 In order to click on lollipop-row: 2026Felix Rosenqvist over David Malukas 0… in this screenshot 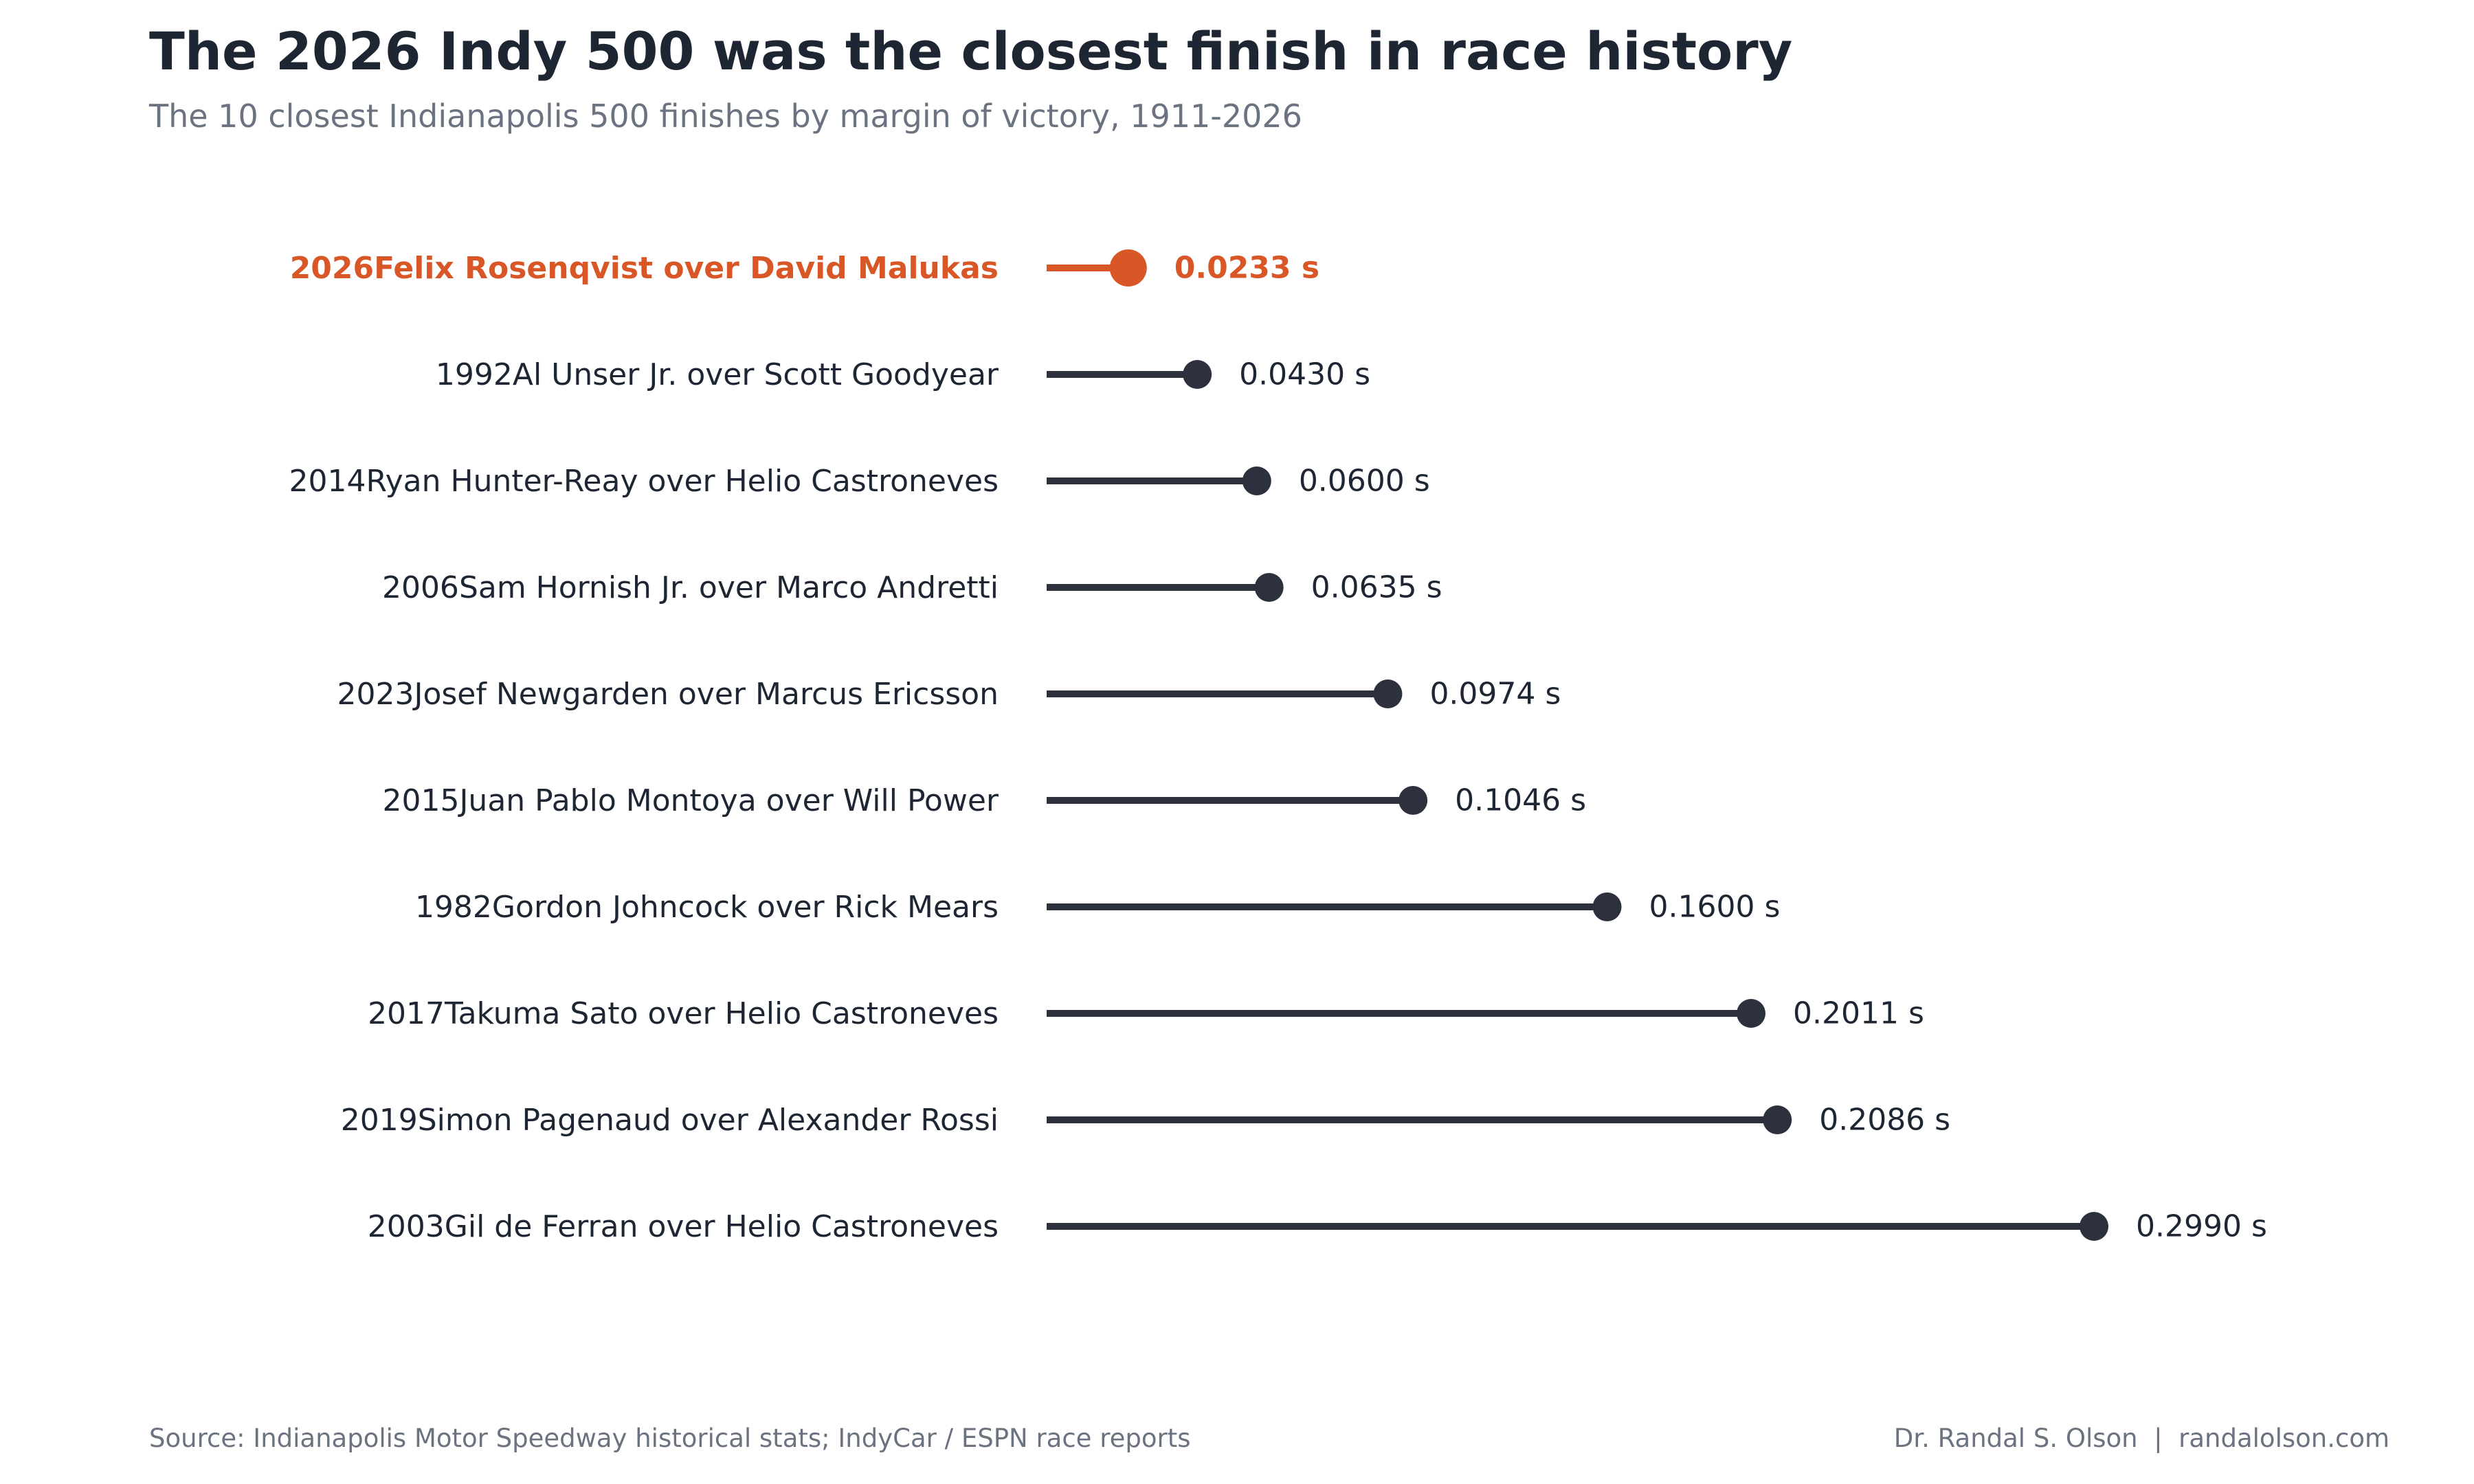, I will do `click(804, 267)`.